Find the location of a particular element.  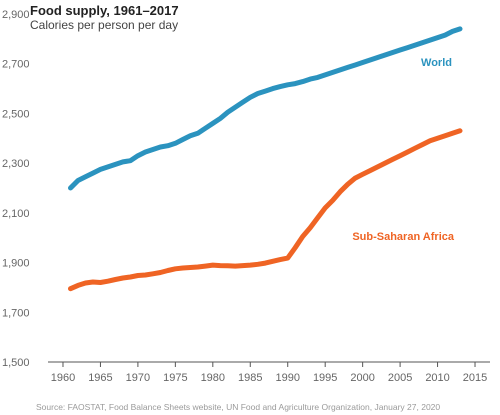

y-tick-label: 2,700 is located at coordinates (16, 65).